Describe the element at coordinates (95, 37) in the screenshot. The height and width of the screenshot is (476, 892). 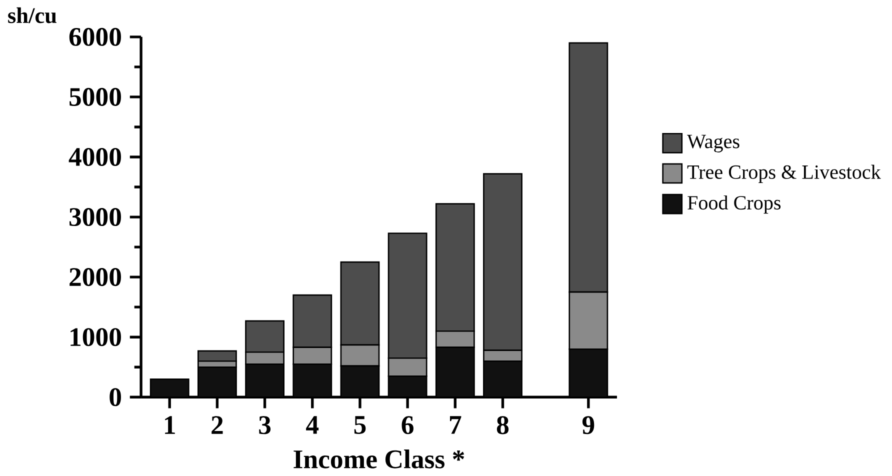
I see `y-tick-label: 6000` at that location.